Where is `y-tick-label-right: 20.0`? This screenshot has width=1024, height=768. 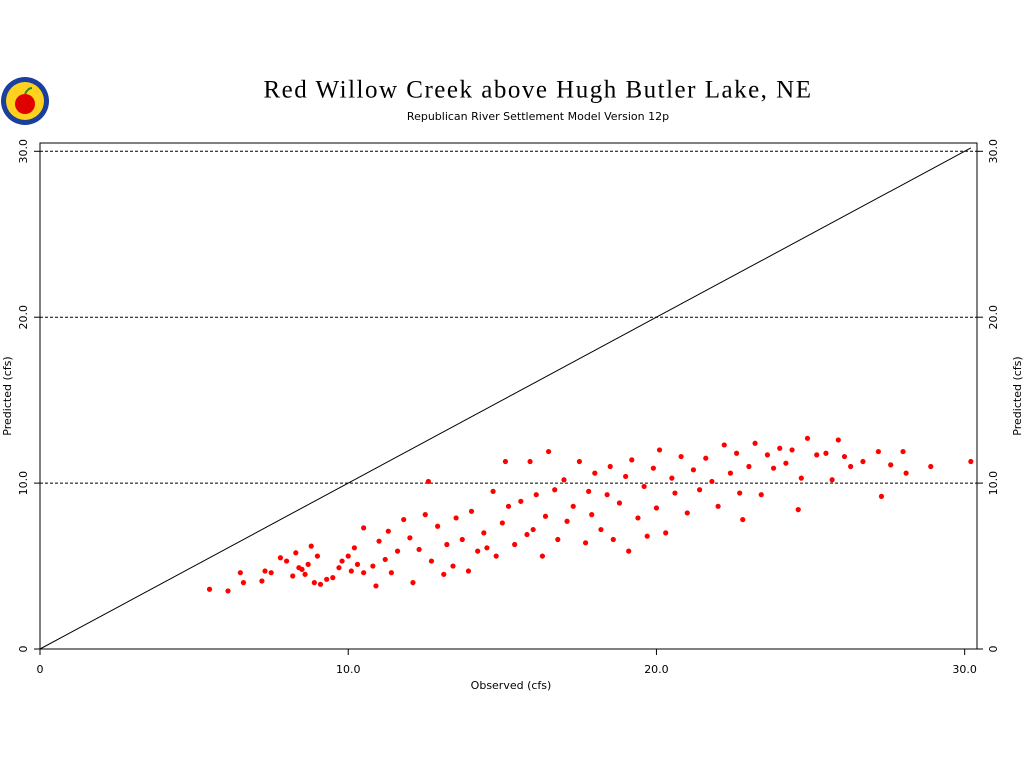
y-tick-label-right: 20.0 is located at coordinates (993, 317).